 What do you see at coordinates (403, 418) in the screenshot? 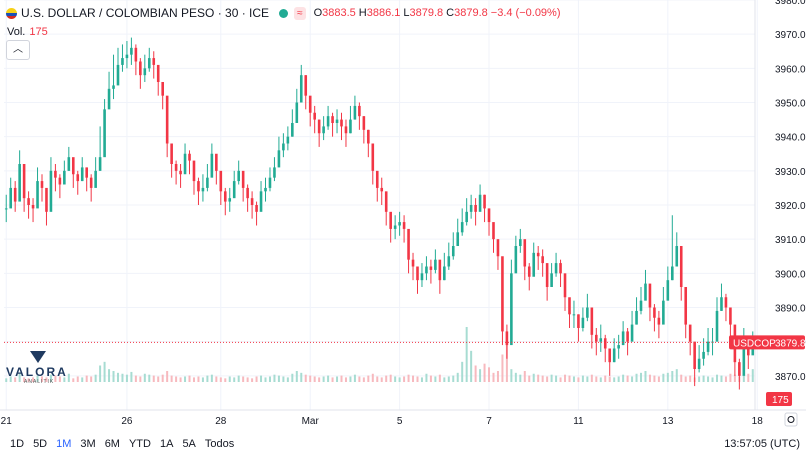
I see `time-axis: 212628Mar5711131820` at bounding box center [403, 418].